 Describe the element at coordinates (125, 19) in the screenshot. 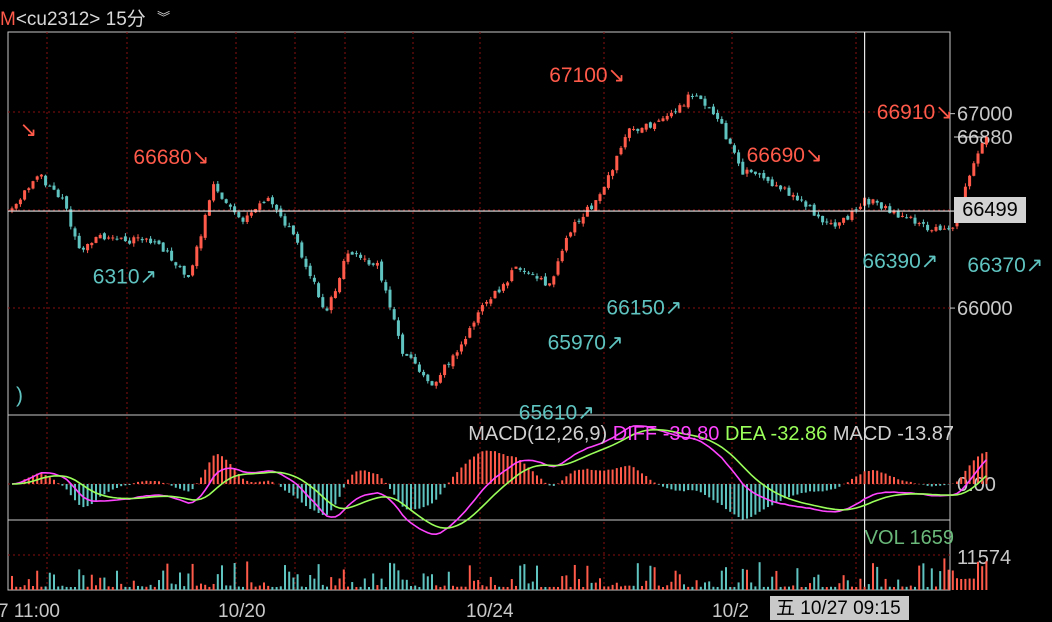

I see `period-label: 15分` at that location.